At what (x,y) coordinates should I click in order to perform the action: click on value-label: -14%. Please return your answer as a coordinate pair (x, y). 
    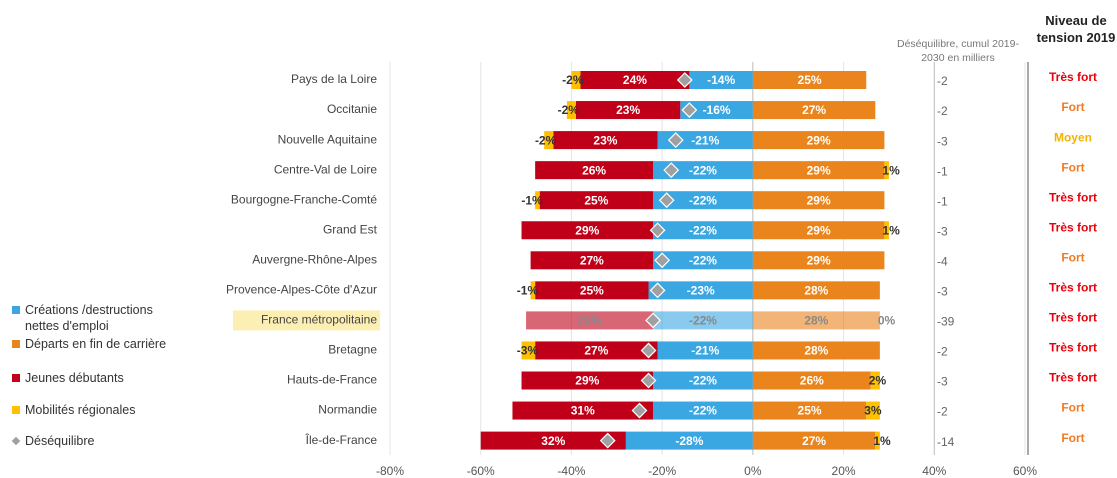
    Looking at the image, I should click on (721, 80).